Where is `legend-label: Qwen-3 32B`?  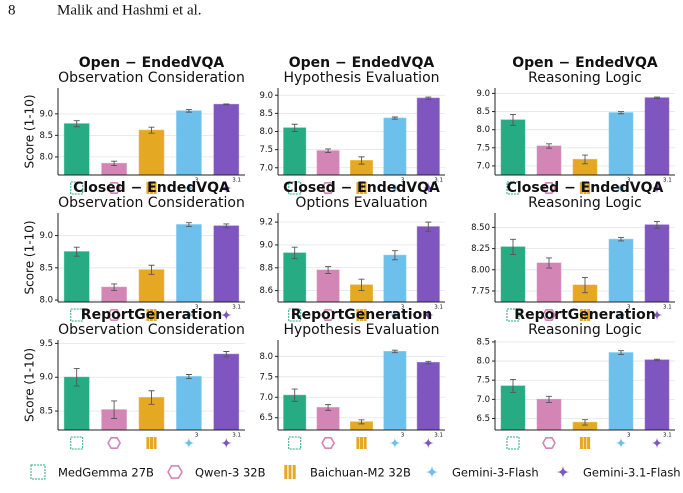 legend-label: Qwen-3 32B is located at coordinates (230, 473).